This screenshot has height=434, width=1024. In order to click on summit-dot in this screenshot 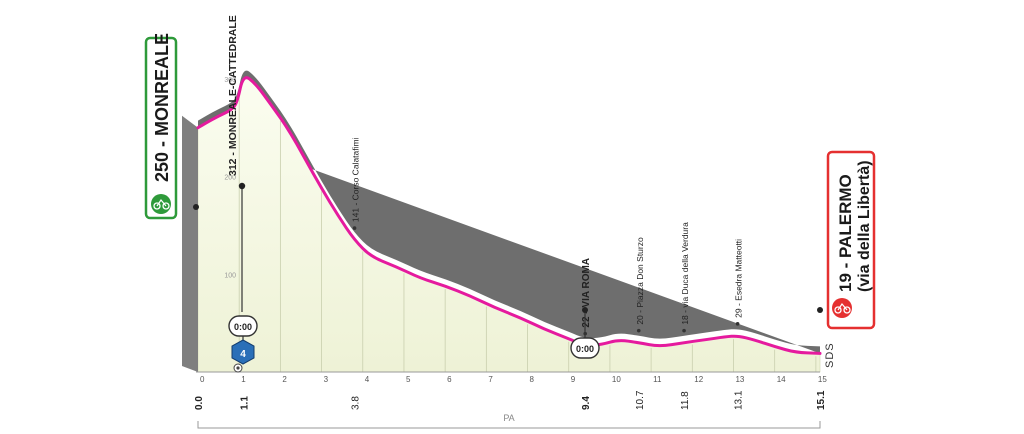, I will do `click(242, 186)`.